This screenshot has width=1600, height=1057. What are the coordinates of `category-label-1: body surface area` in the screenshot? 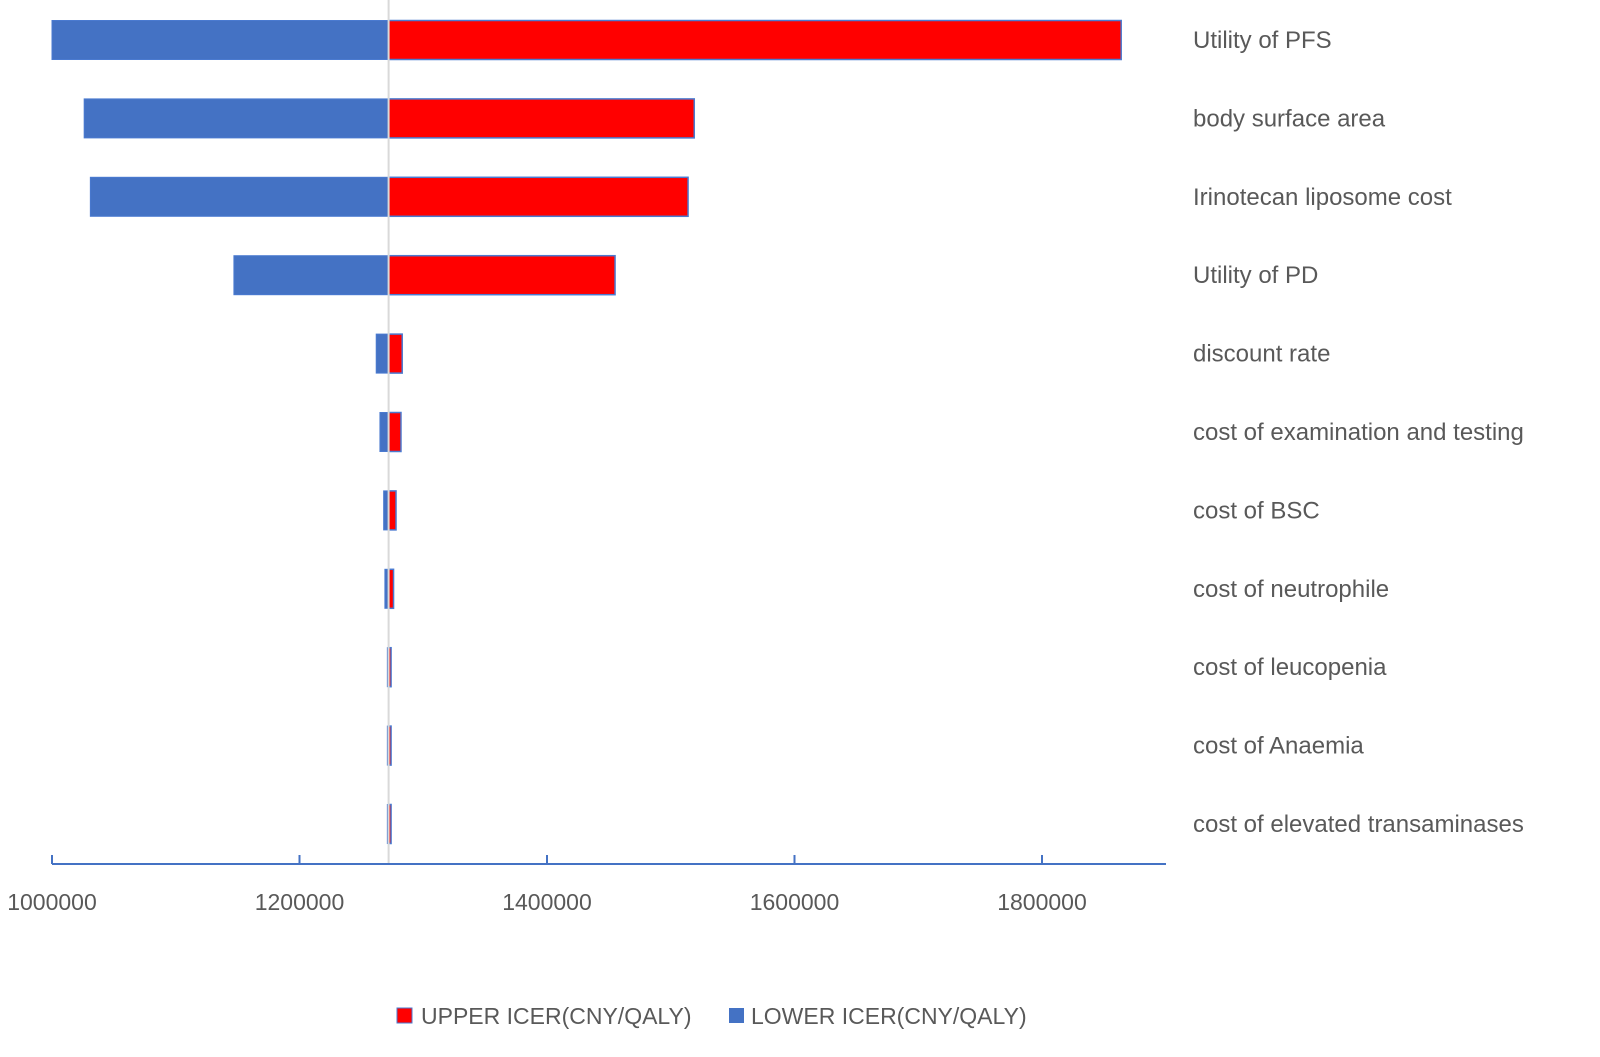 It's located at (1289, 118).